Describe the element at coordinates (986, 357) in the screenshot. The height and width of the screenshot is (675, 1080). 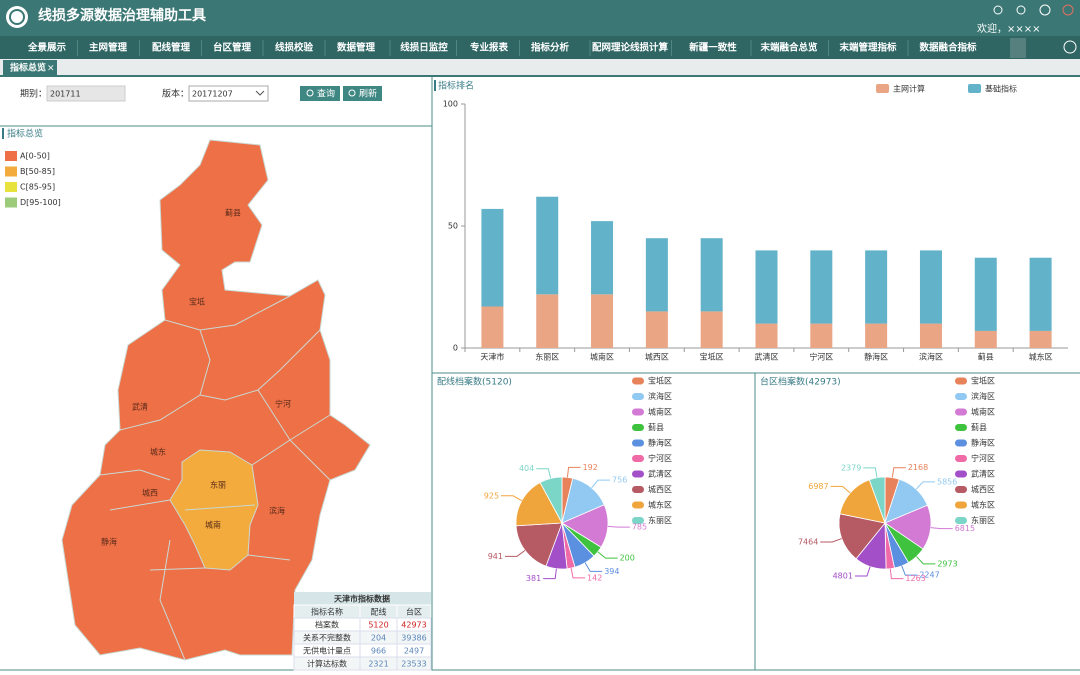
I see `x-tick-label: 蓟县` at that location.